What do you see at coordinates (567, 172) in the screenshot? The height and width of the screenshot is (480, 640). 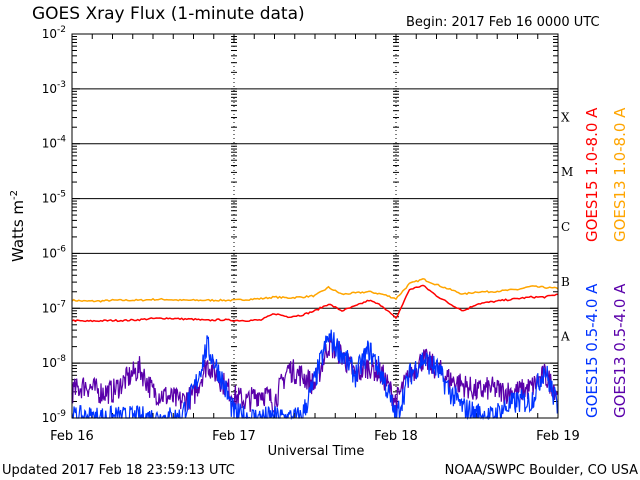 I see `flare-class-label: M` at bounding box center [567, 172].